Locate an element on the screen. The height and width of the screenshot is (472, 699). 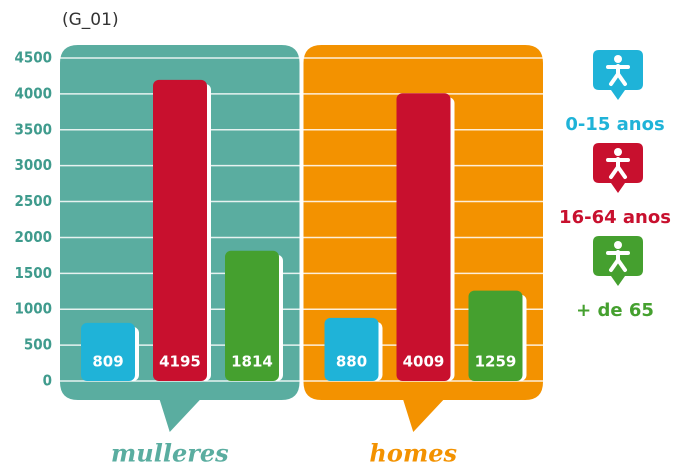
data-label: 4009 is located at coordinates (424, 362).